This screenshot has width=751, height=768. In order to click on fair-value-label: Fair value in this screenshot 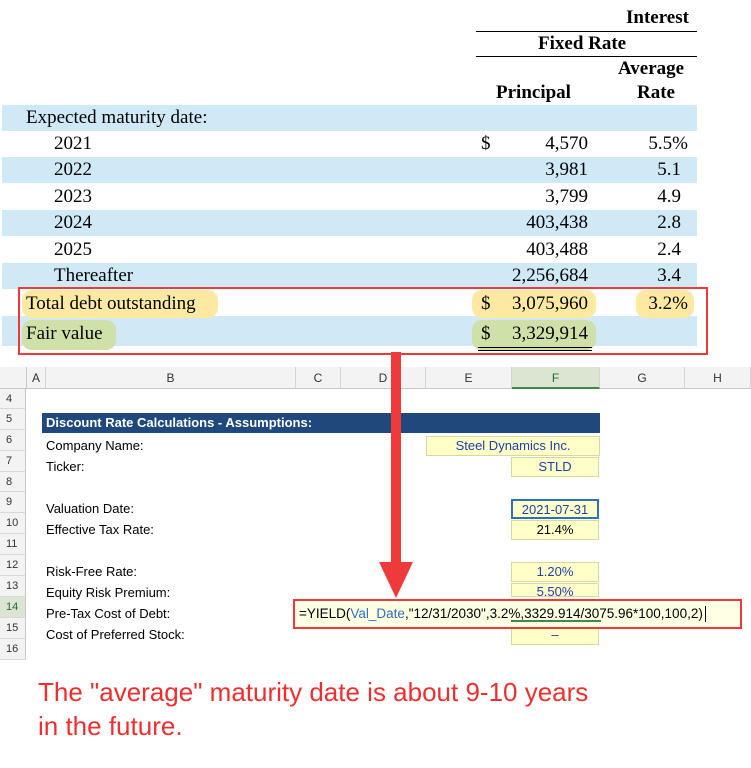, I will do `click(64, 333)`.